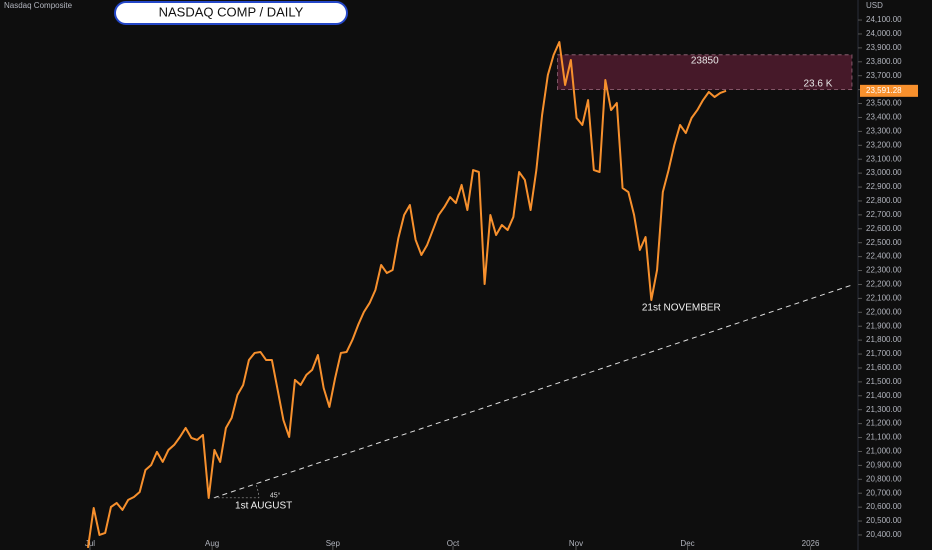  I want to click on y-tick-label: 22,300.00, so click(884, 270).